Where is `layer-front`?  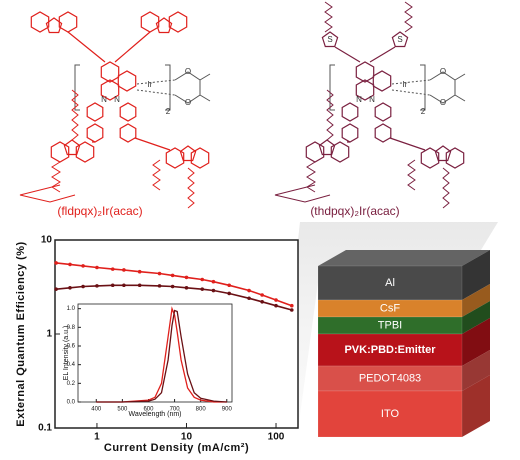 layer-front is located at coordinates (390, 378).